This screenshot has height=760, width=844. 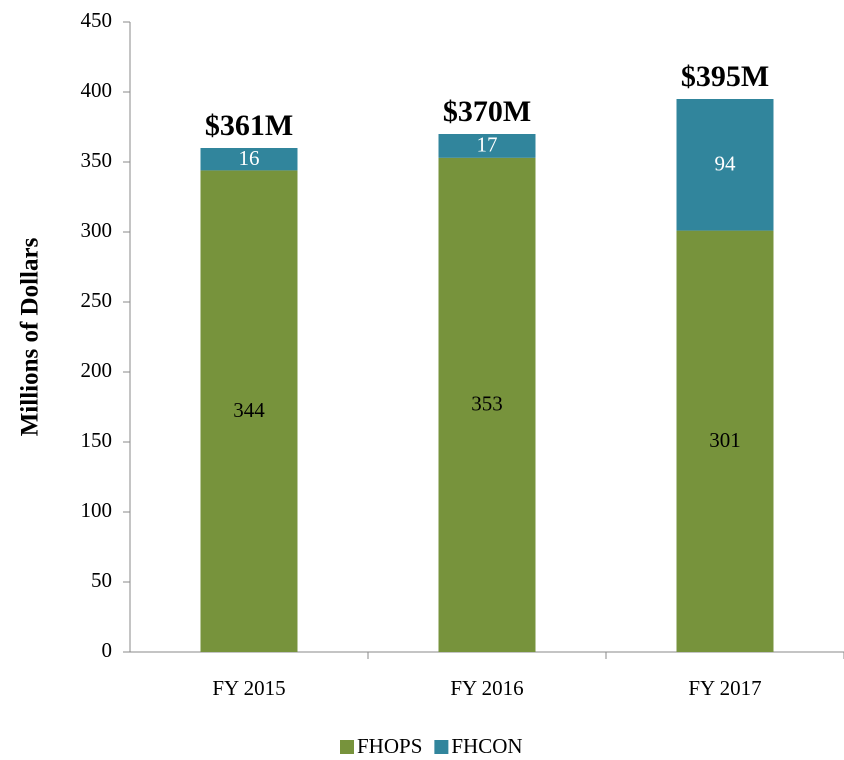 What do you see at coordinates (487, 111) in the screenshot?
I see `total-label: $370M` at bounding box center [487, 111].